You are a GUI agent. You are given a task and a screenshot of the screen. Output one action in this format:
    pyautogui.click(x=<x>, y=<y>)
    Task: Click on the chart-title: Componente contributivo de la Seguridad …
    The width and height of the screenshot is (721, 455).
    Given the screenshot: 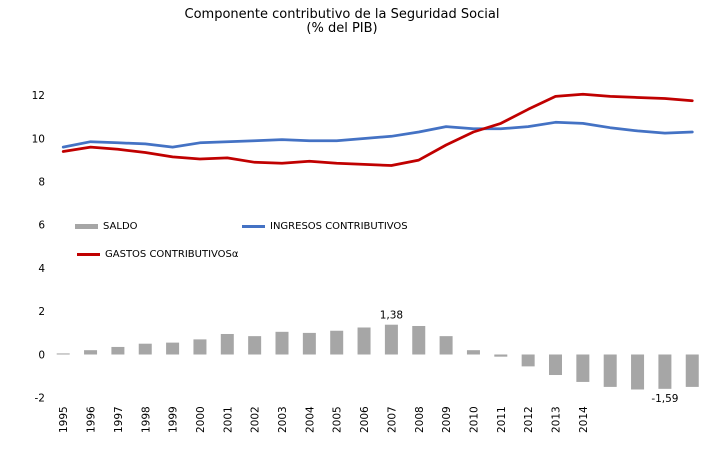 What is the action you would take?
    pyautogui.click(x=342, y=14)
    